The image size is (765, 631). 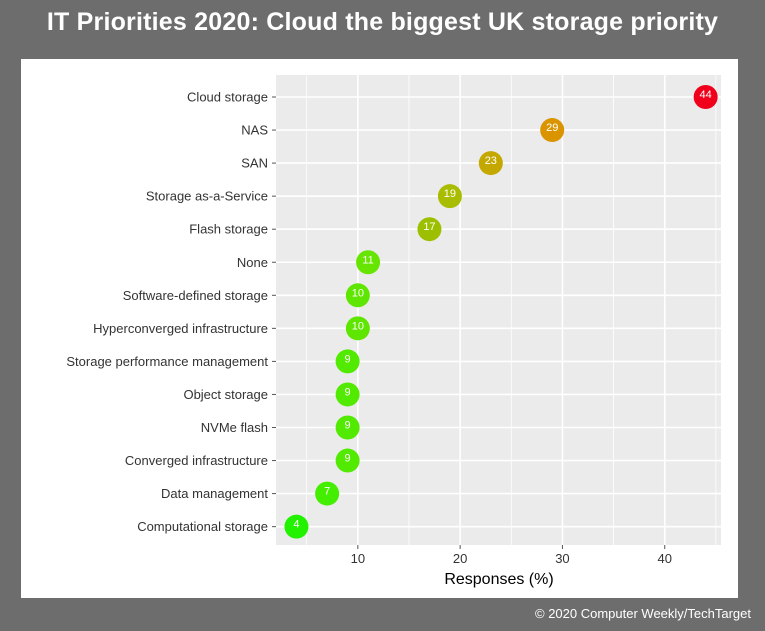 What do you see at coordinates (498, 579) in the screenshot?
I see `x-axis-title: Responses (%)` at bounding box center [498, 579].